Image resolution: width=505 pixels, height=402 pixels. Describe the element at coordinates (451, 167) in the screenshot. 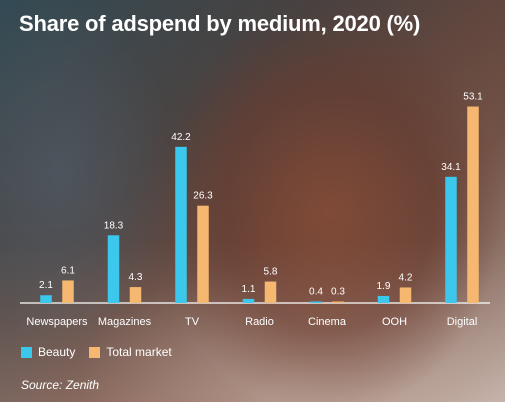

I see `data-label-digital-beauty: 34.1` at that location.